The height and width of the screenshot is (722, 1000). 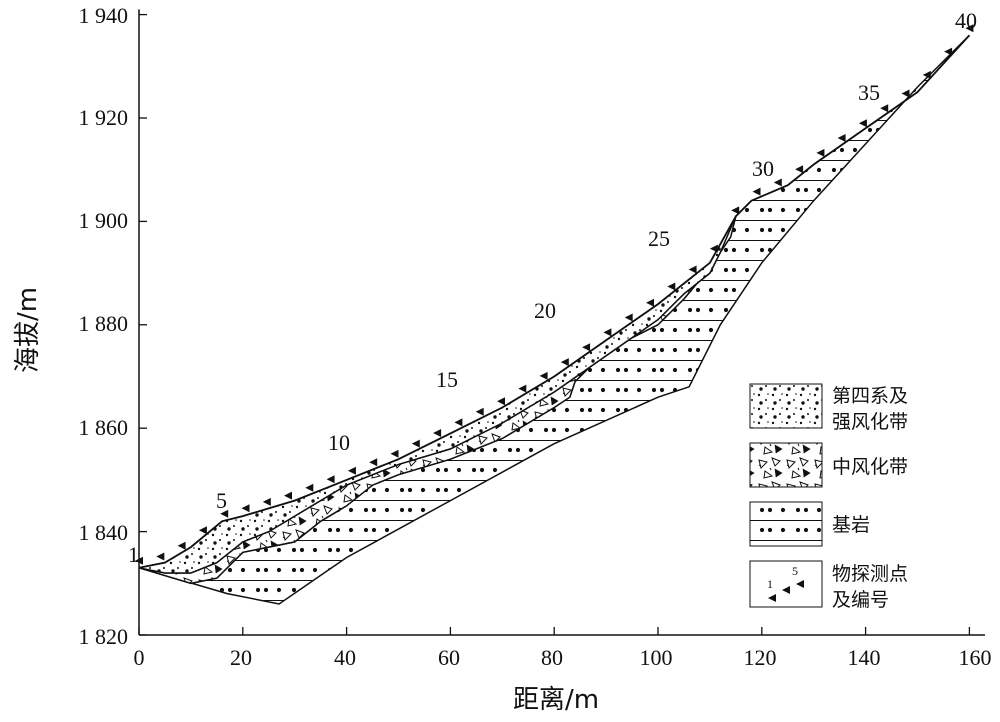 What do you see at coordinates (851, 525) in the screenshot?
I see `legend-label-bedrock: 基岩` at bounding box center [851, 525].